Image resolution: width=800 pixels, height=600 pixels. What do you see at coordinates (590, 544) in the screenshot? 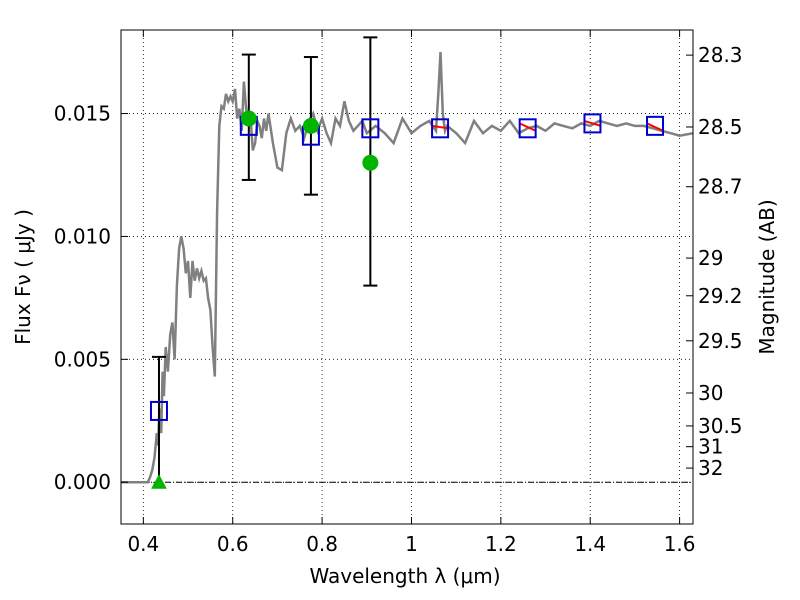
I see `x-tick-label-5: 1.4` at bounding box center [590, 544].